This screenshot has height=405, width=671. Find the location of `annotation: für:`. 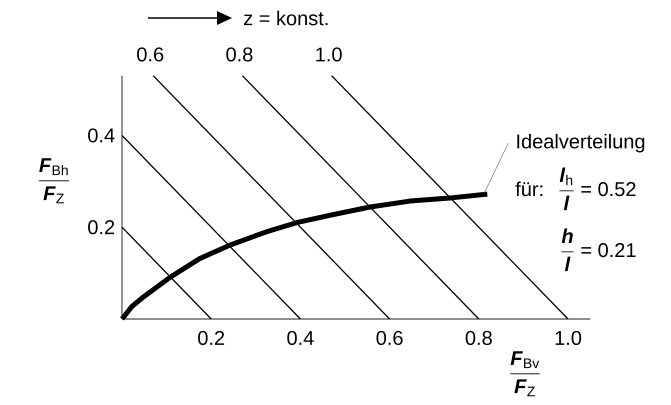

annotation: für: is located at coordinates (528, 189).